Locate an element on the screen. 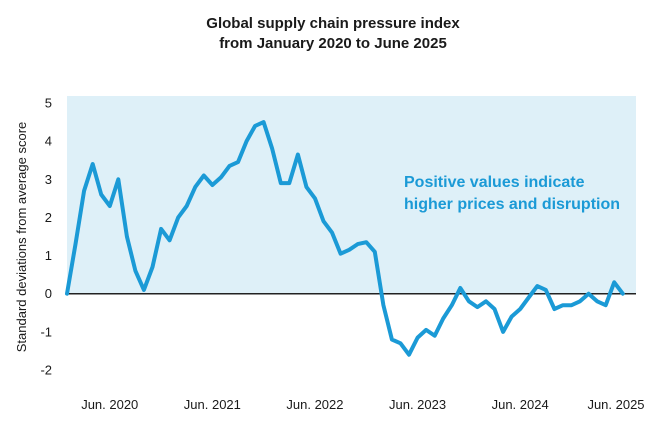 The image size is (666, 432). x-tick-label: Jun. 2022 is located at coordinates (314, 404).